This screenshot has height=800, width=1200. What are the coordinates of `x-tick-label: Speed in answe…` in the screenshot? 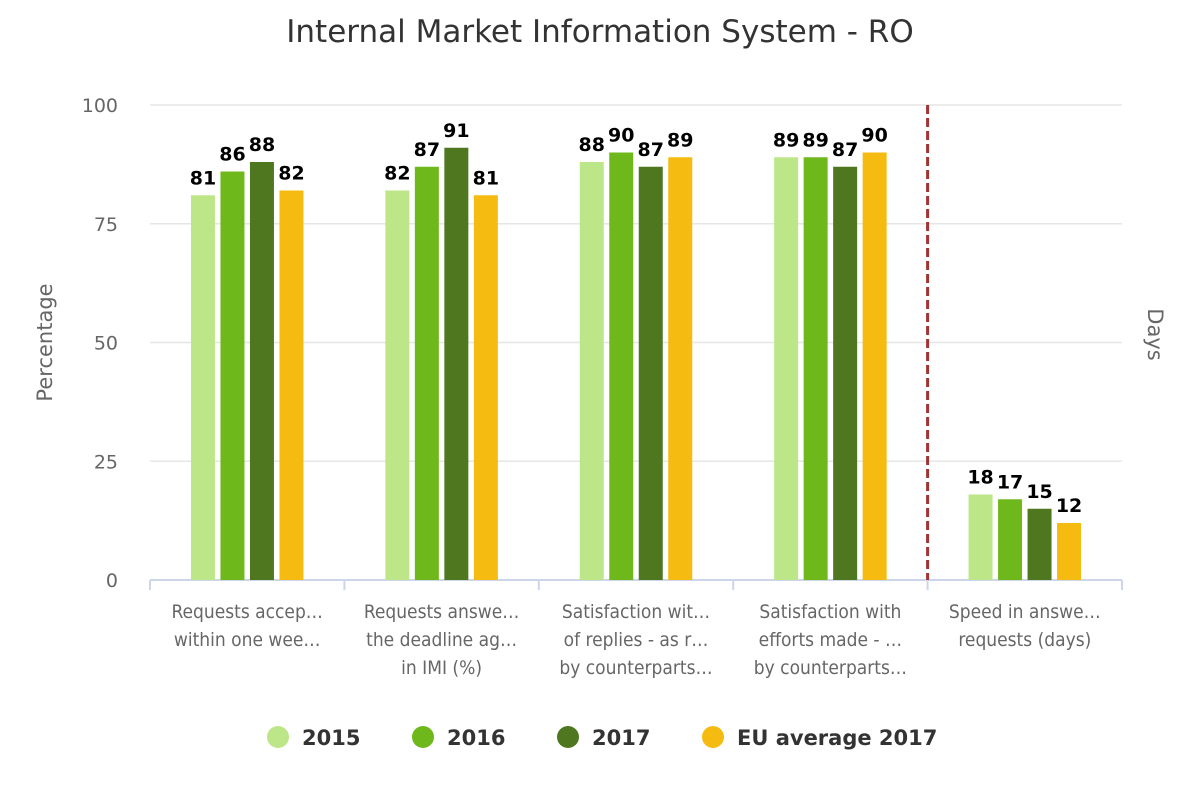 It's located at (1025, 612).